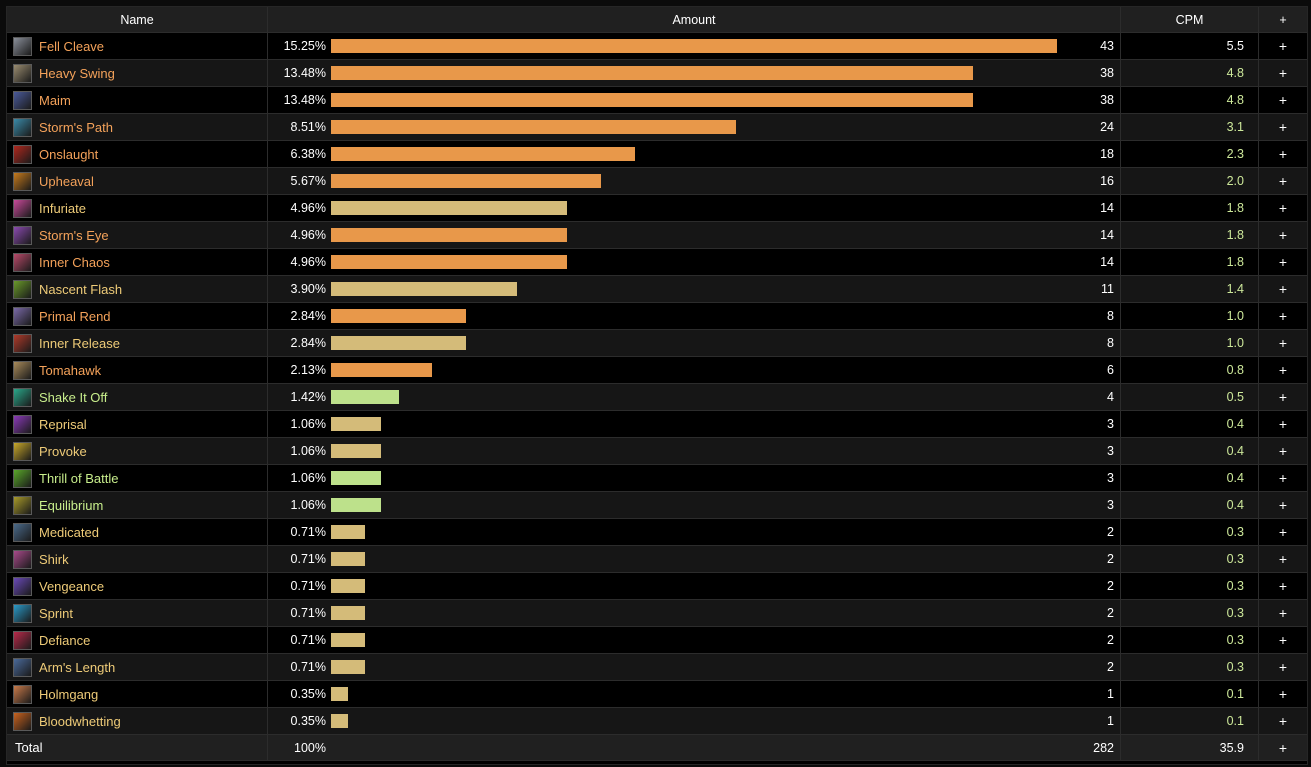  Describe the element at coordinates (73, 397) in the screenshot. I see `ability-name: Shake It Off` at that location.